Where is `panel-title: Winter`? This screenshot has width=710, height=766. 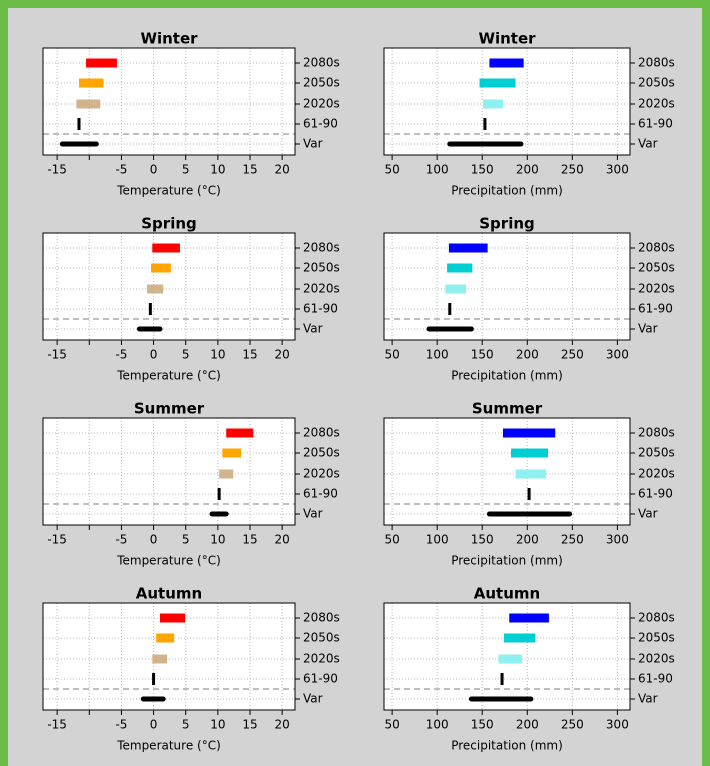
panel-title: Winter is located at coordinates (169, 39).